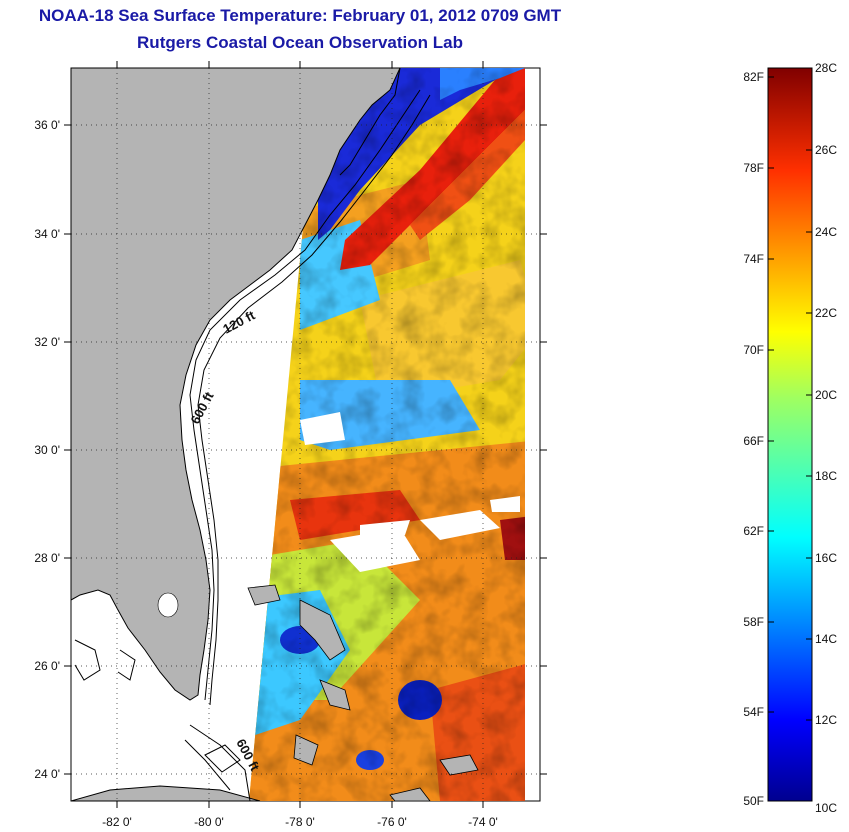 This screenshot has width=849, height=832. I want to click on colorbar-f-label: 66F, so click(753, 441).